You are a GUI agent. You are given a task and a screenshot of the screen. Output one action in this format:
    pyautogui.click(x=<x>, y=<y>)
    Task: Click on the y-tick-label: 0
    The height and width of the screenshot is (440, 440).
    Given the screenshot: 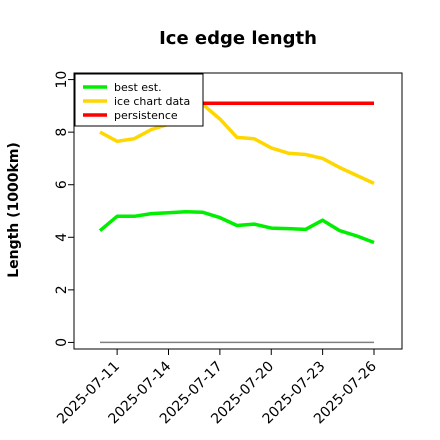 What is the action you would take?
    pyautogui.click(x=62, y=342)
    